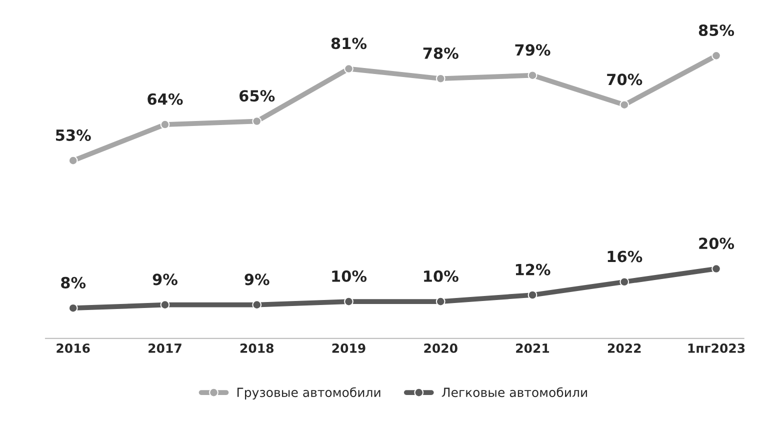 The image size is (759, 423). What do you see at coordinates (257, 96) in the screenshot?
I see `data-label: 65%` at bounding box center [257, 96].